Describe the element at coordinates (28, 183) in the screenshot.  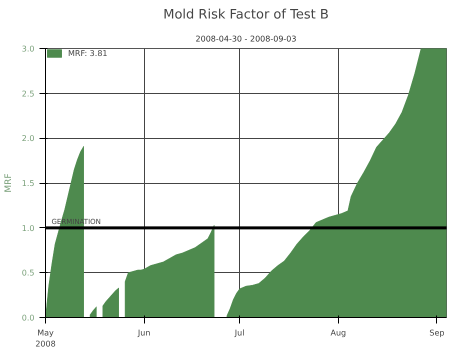
I see `y-tick-label: 1.5` at that location.